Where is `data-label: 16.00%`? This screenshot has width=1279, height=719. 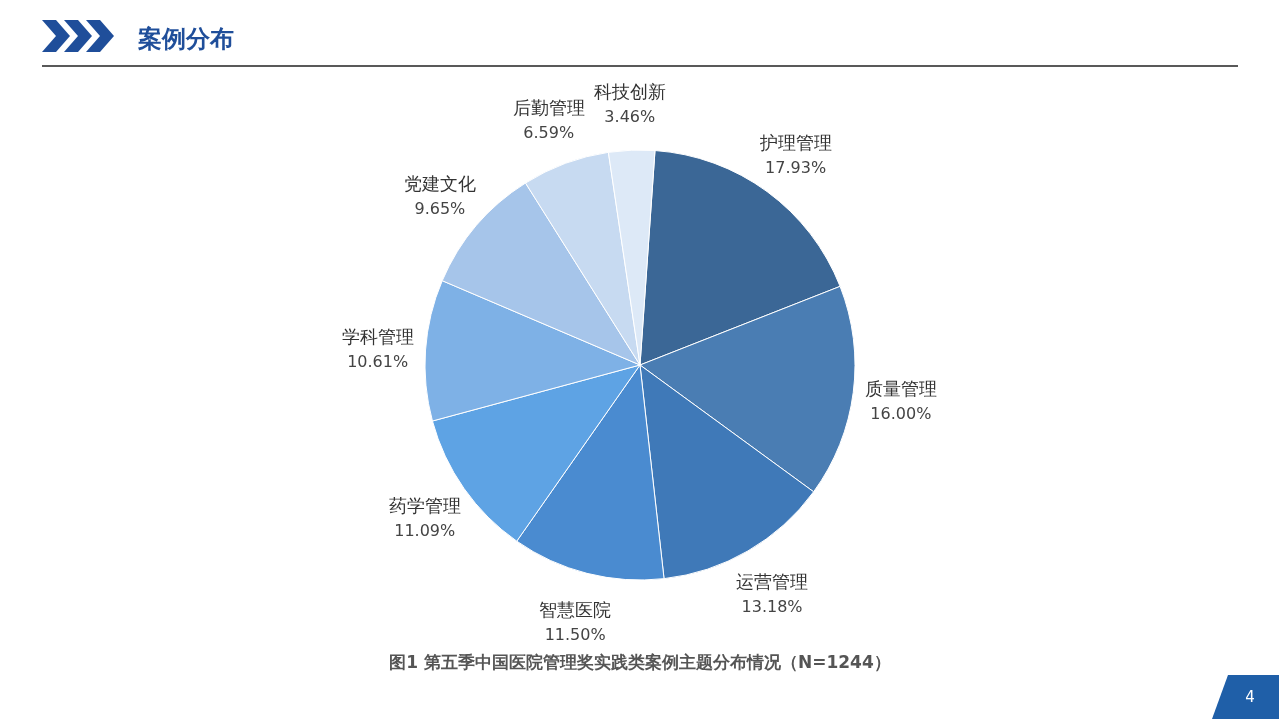 data-label: 16.00% is located at coordinates (901, 413).